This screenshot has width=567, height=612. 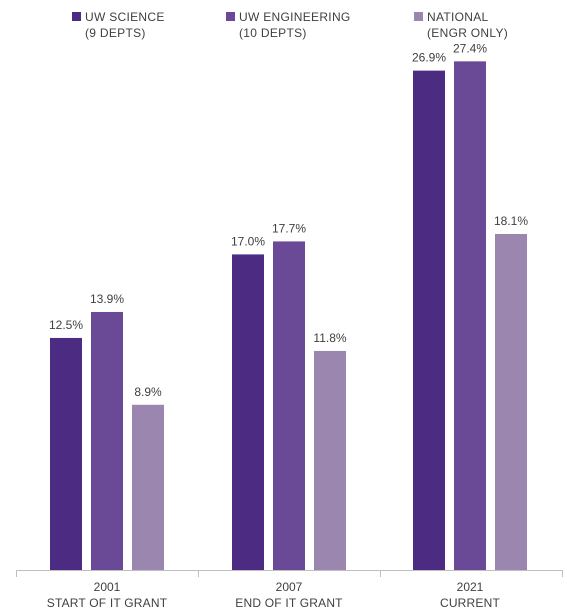 What do you see at coordinates (107, 603) in the screenshot?
I see `x-tick-label-caption: START OF IT GRANT` at bounding box center [107, 603].